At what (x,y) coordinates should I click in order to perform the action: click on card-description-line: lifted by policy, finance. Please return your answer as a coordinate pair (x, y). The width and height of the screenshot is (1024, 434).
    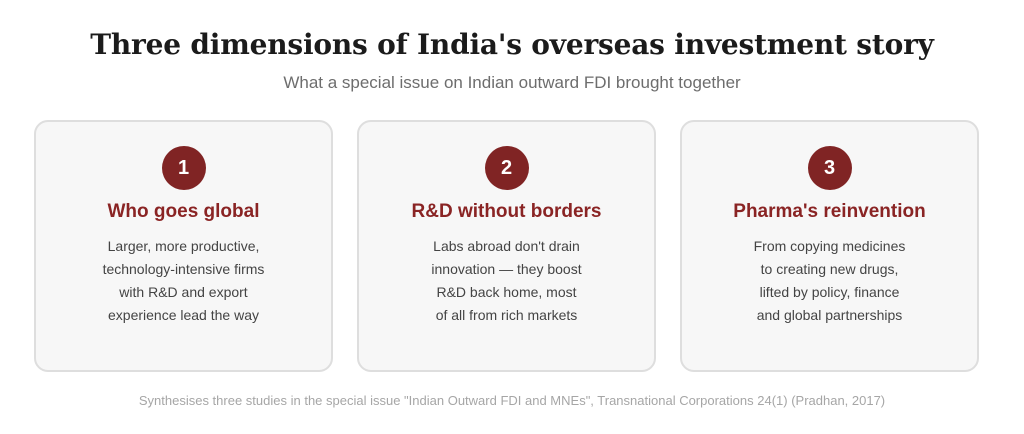
    Looking at the image, I should click on (829, 292).